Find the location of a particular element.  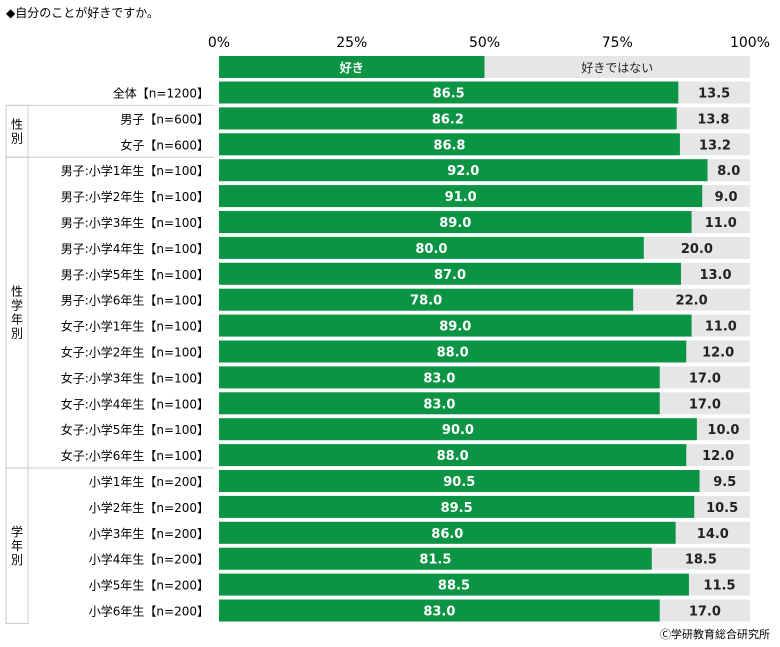

value-label-dislike: 18.5 is located at coordinates (701, 560).